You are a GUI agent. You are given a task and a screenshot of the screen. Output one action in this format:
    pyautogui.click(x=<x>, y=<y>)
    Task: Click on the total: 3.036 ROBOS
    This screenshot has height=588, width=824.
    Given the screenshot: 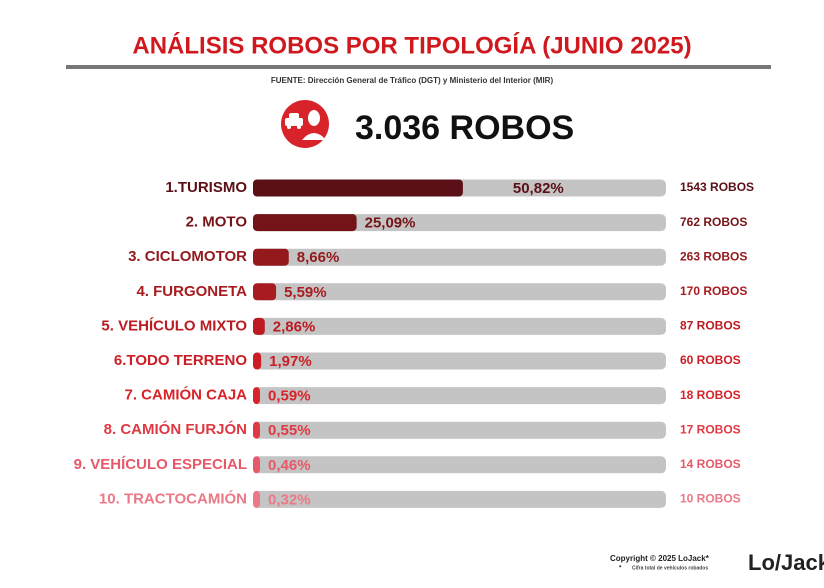 What is the action you would take?
    pyautogui.click(x=464, y=128)
    